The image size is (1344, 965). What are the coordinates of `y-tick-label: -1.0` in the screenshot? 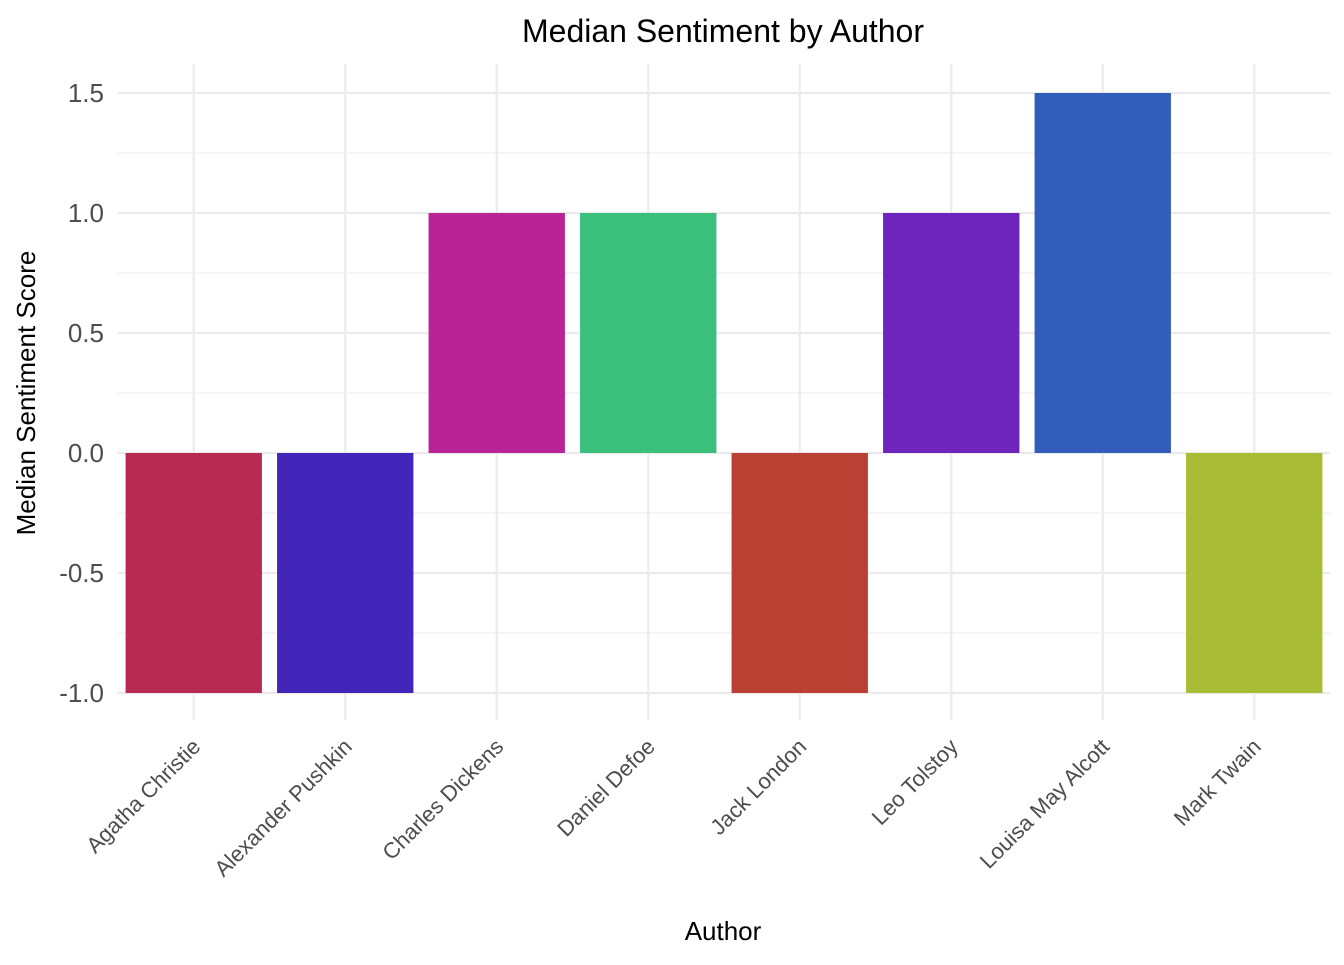 It's located at (81, 693).